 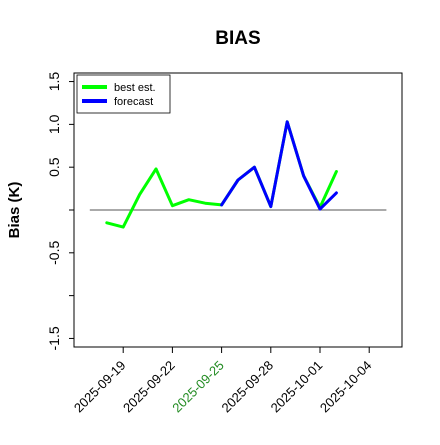 What do you see at coordinates (54, 82) in the screenshot?
I see `y-tick-label: 1.5` at bounding box center [54, 82].